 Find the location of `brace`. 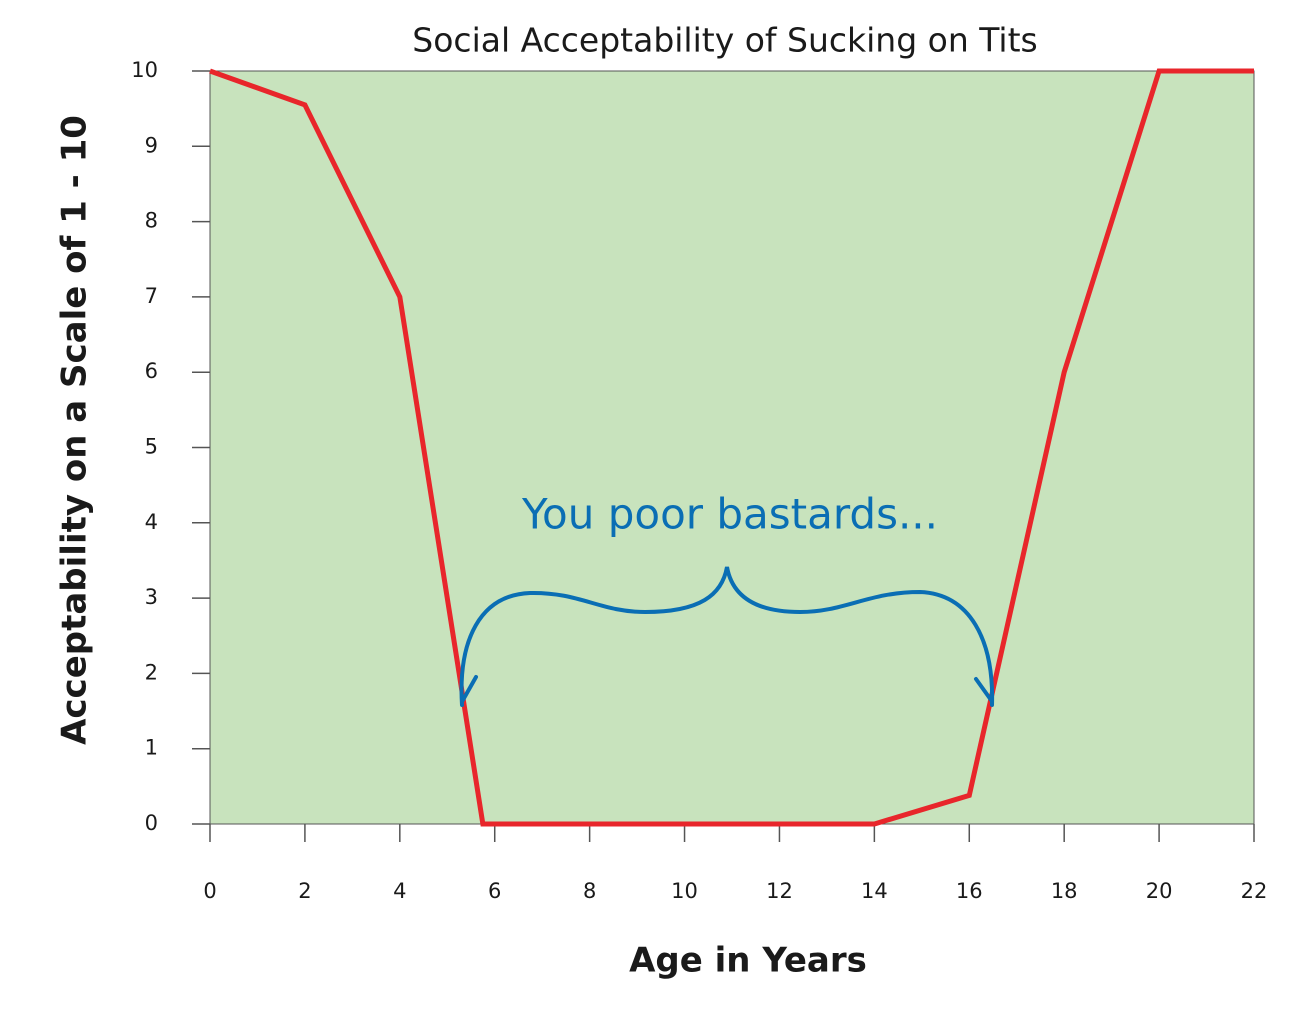

brace is located at coordinates (727, 636).